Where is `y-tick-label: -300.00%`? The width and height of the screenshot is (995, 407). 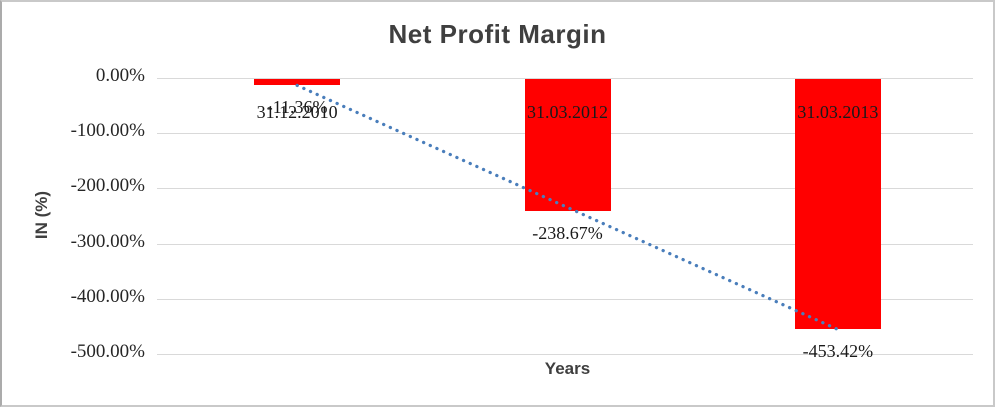
y-tick-label: -300.00% is located at coordinates (107, 241).